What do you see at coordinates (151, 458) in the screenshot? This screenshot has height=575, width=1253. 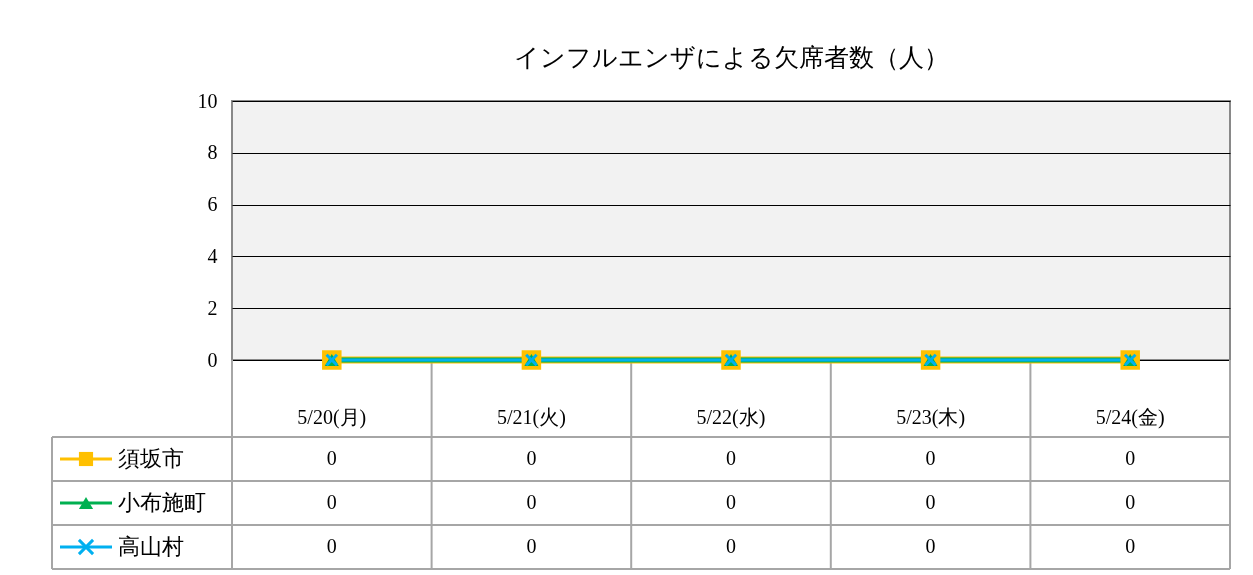 I see `legend-label: 須坂市` at bounding box center [151, 458].